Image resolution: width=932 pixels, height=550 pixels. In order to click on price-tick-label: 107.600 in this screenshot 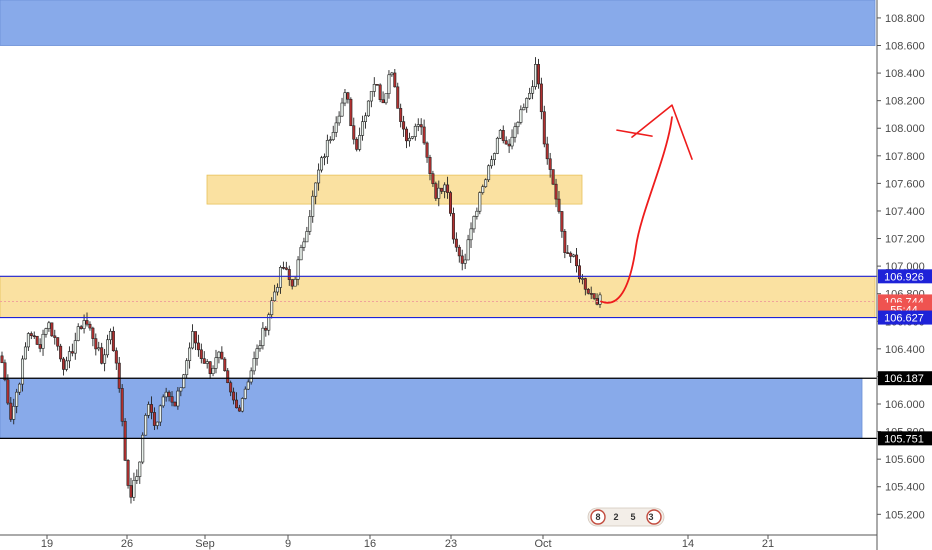, I will do `click(905, 184)`.